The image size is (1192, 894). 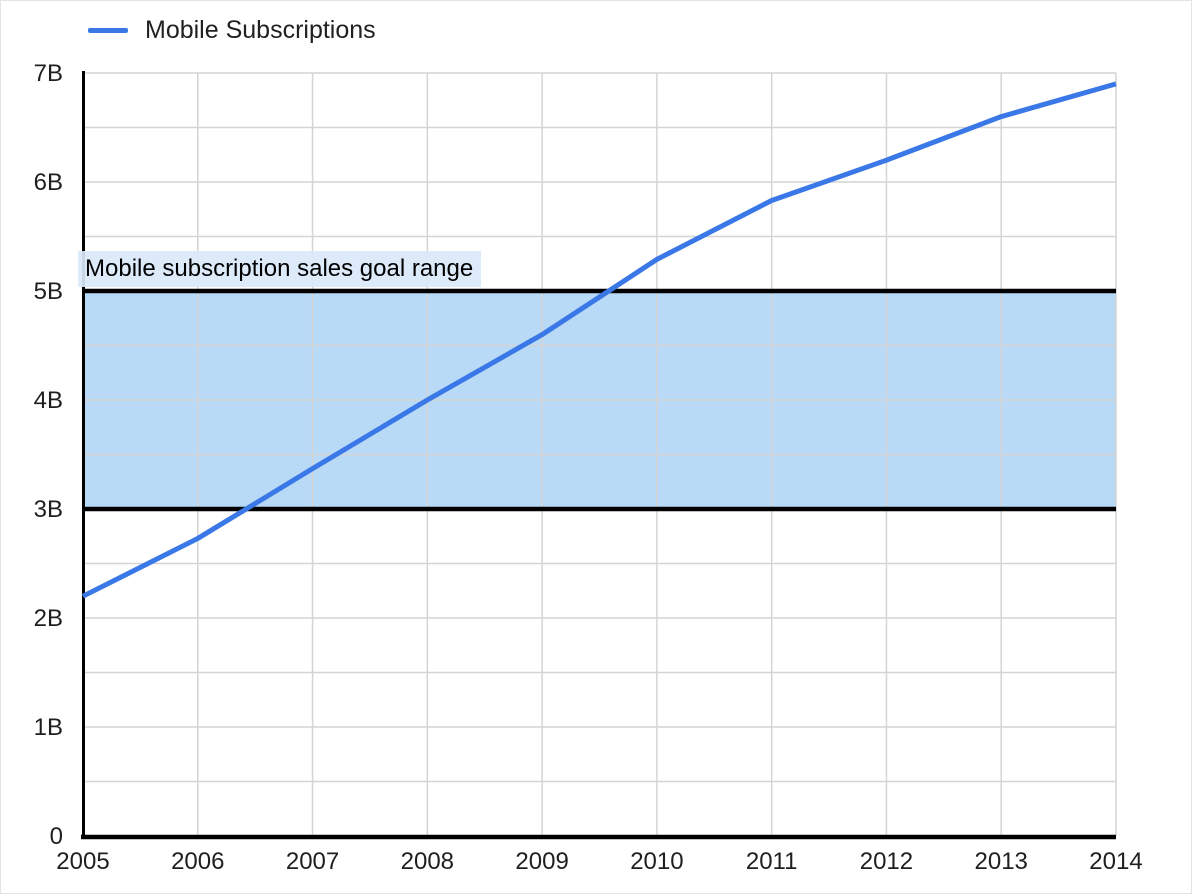 What do you see at coordinates (48, 291) in the screenshot?
I see `y-tick-label: 5B` at bounding box center [48, 291].